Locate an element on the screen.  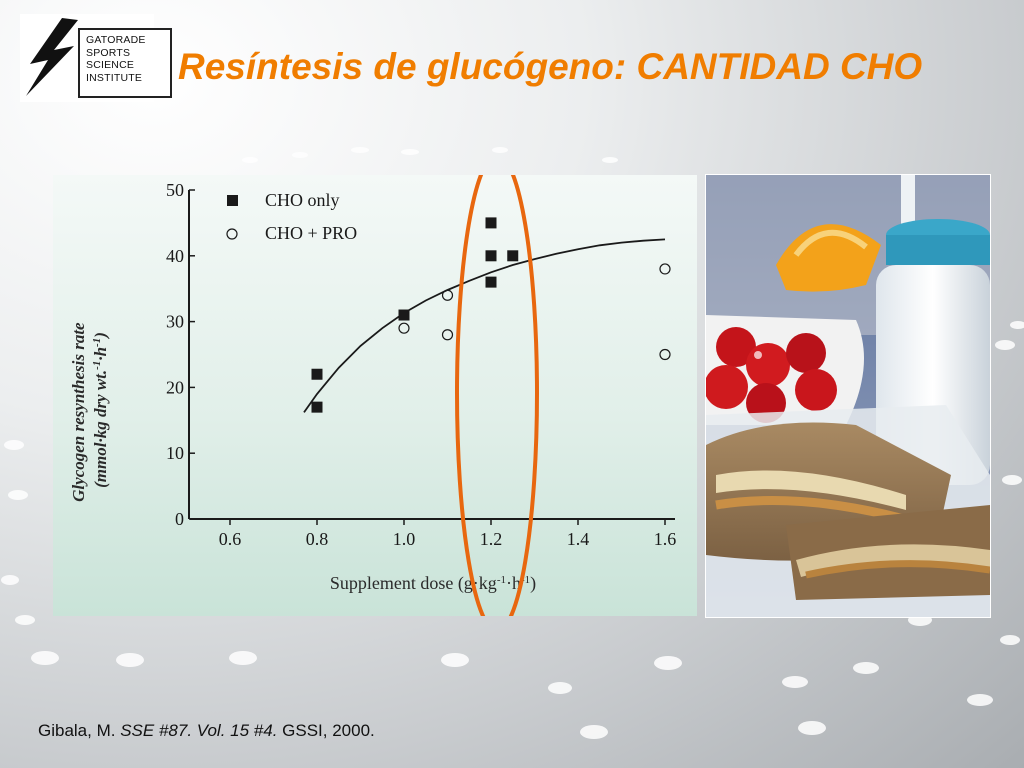
y-tick-label: 50 is located at coordinates (175, 190).